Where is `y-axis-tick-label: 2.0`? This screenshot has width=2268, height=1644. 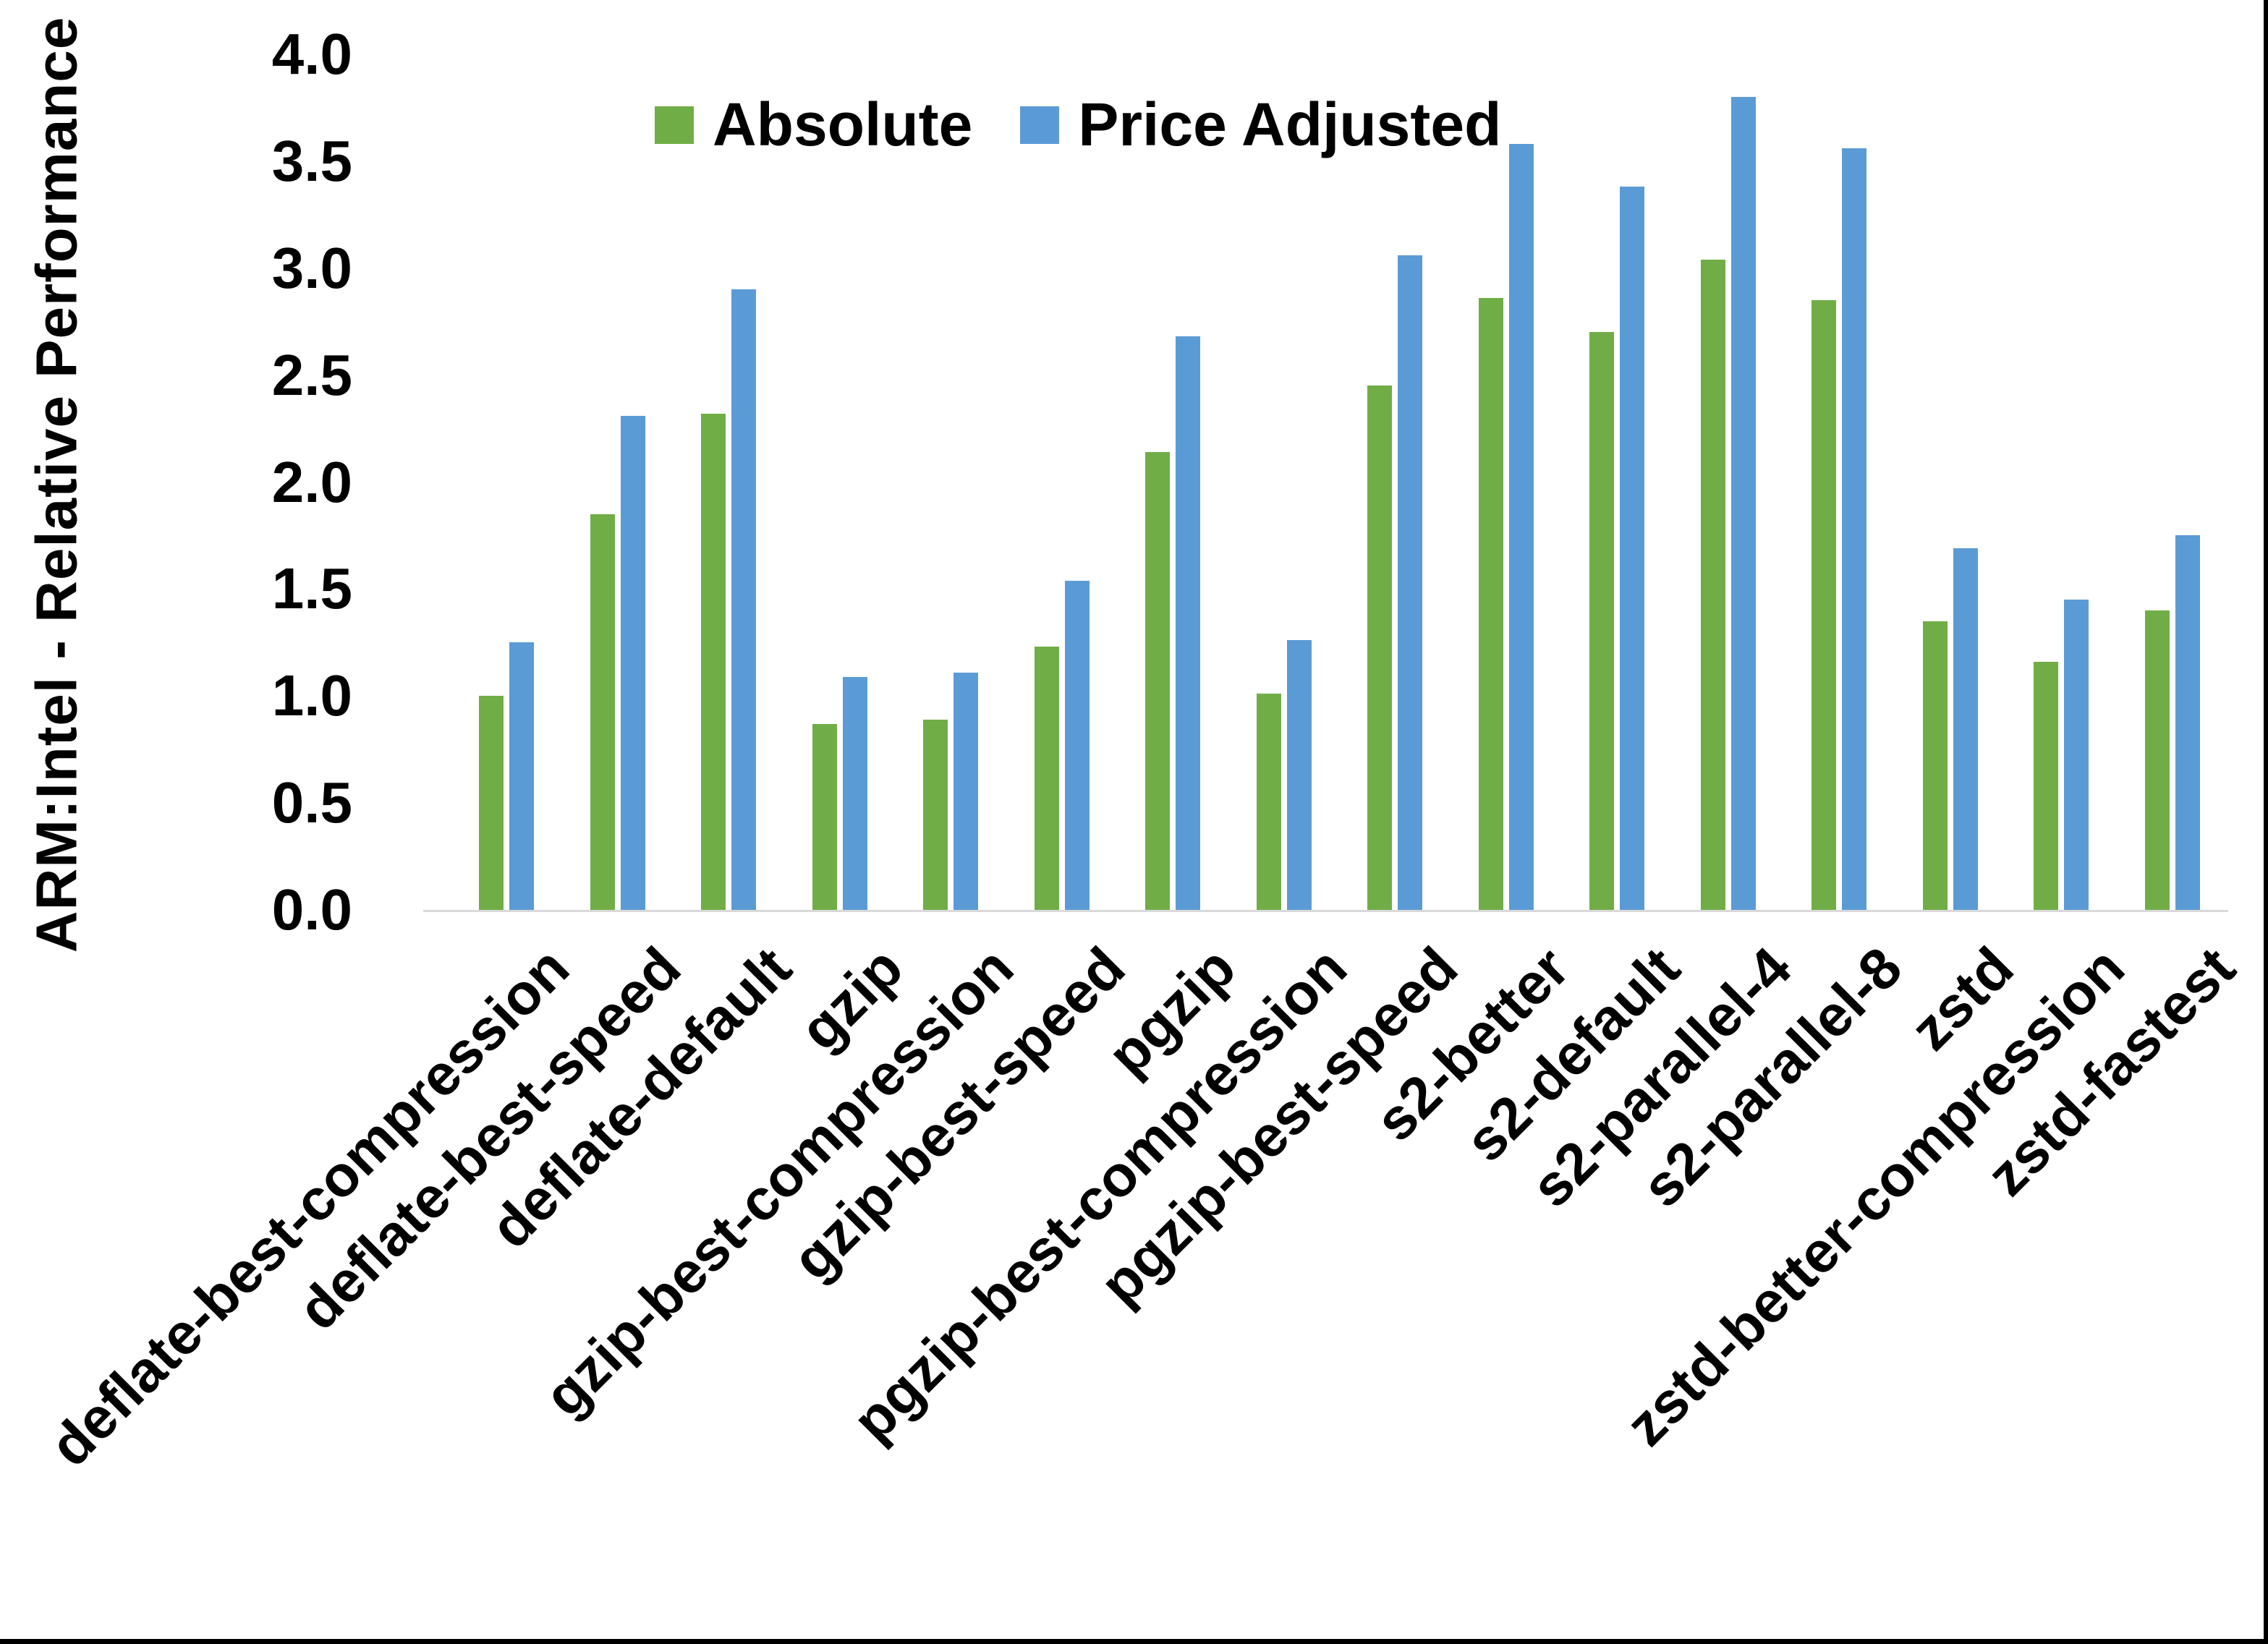 y-axis-tick-label: 2.0 is located at coordinates (311, 481).